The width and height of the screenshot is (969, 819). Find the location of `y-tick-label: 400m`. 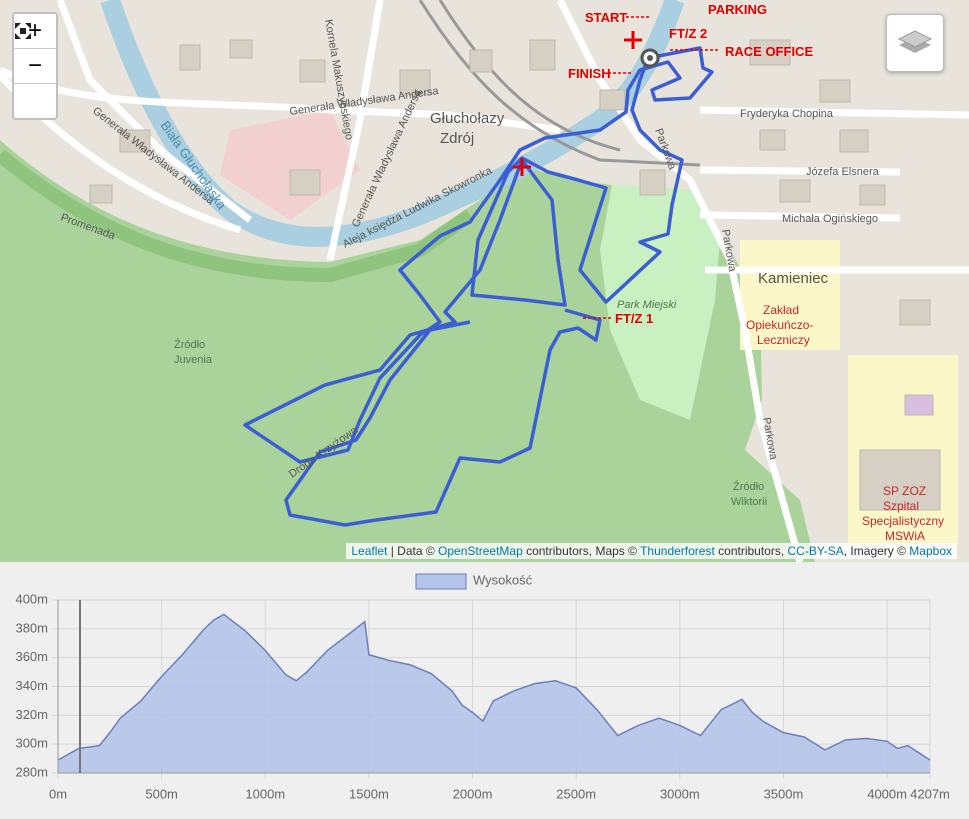

y-tick-label: 400m is located at coordinates (31, 598).